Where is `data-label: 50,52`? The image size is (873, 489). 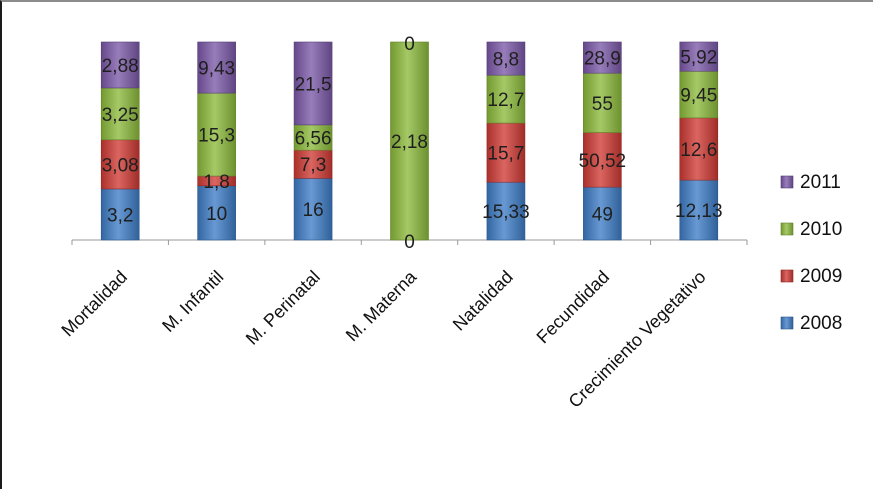
data-label: 50,52 is located at coordinates (603, 161).